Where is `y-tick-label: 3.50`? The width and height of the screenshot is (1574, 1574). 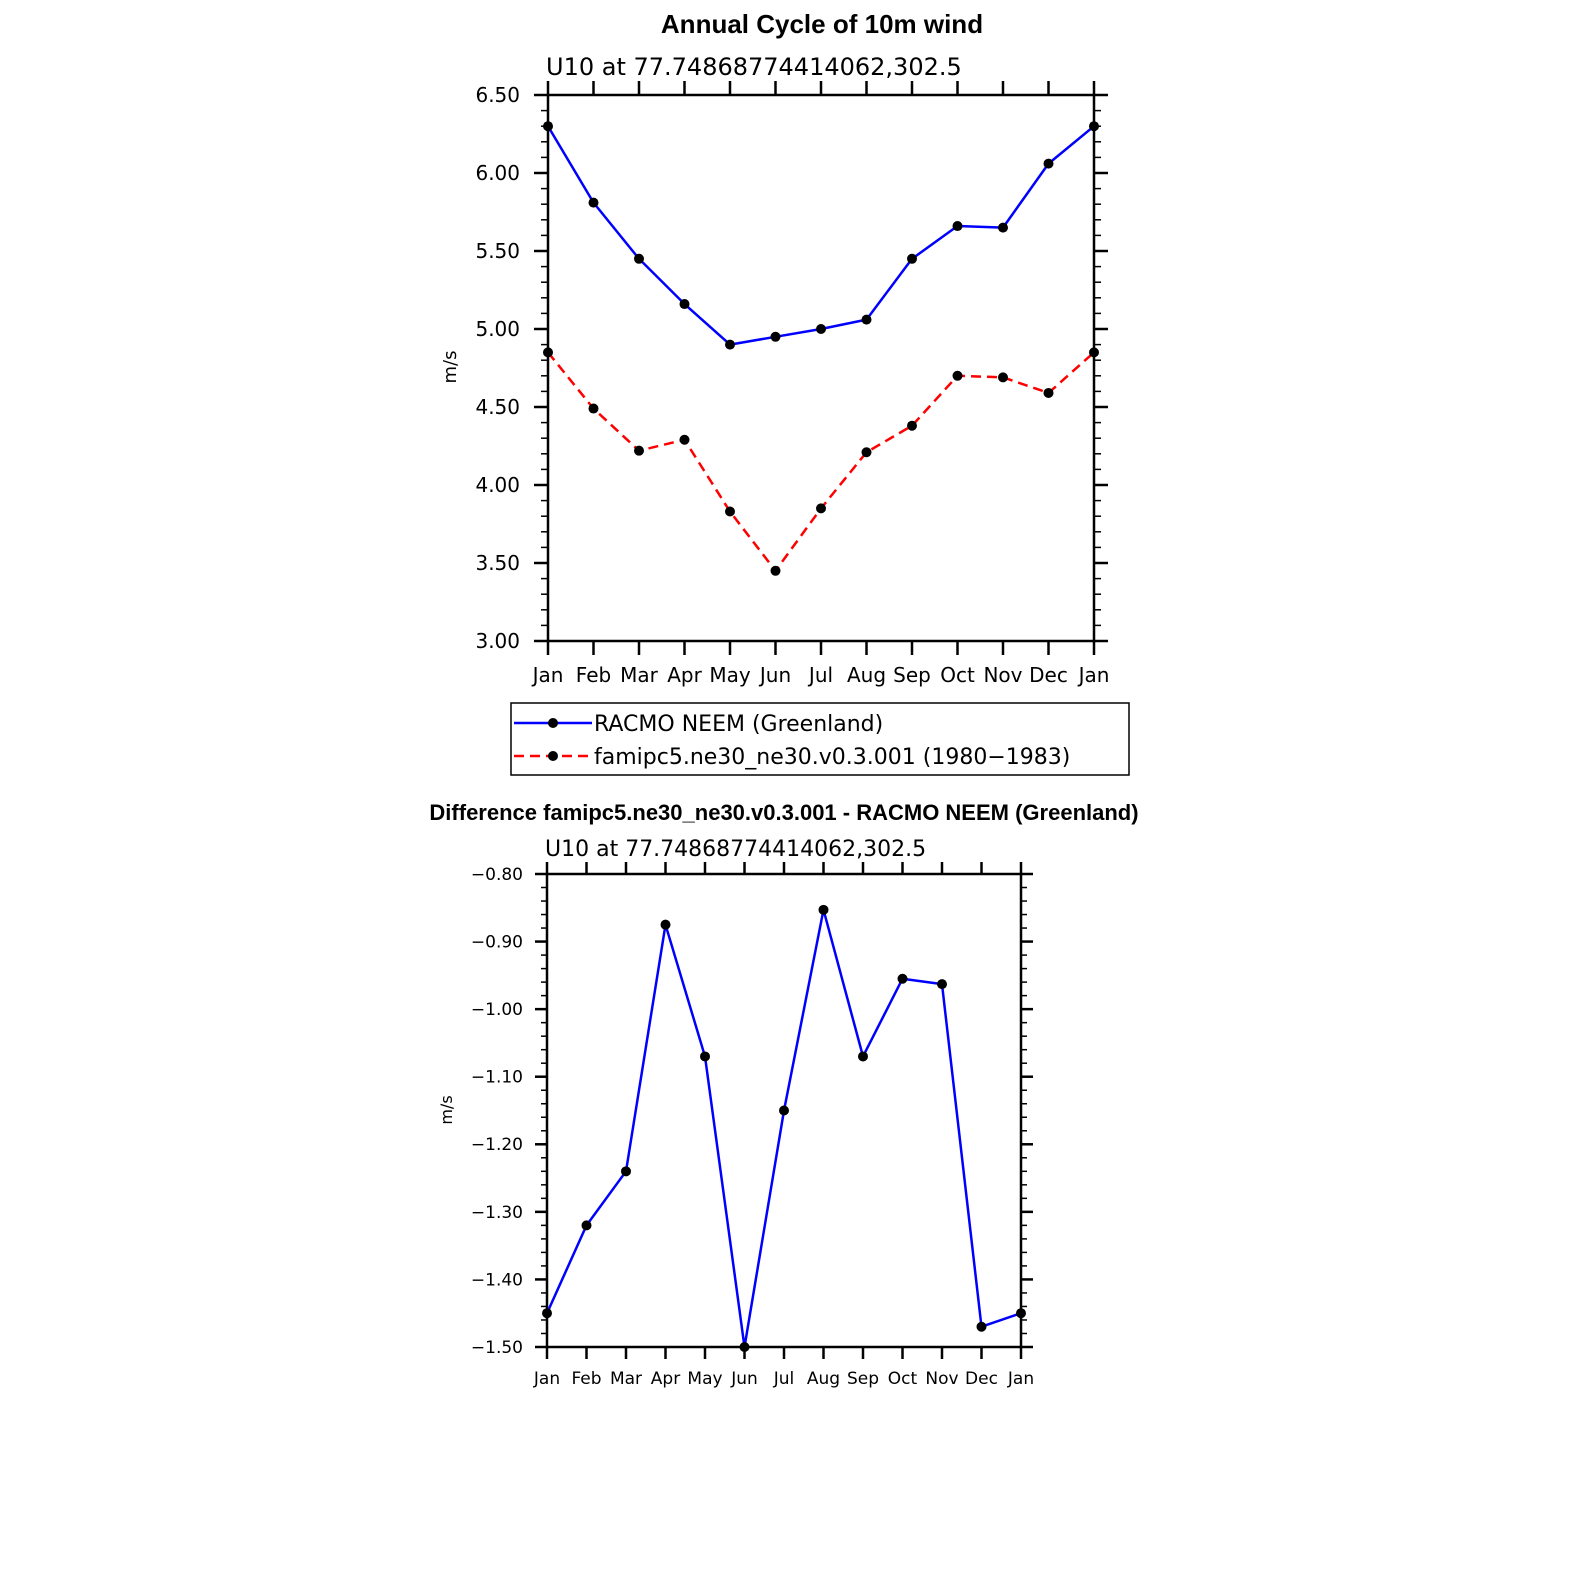 y-tick-label: 3.50 is located at coordinates (497, 563).